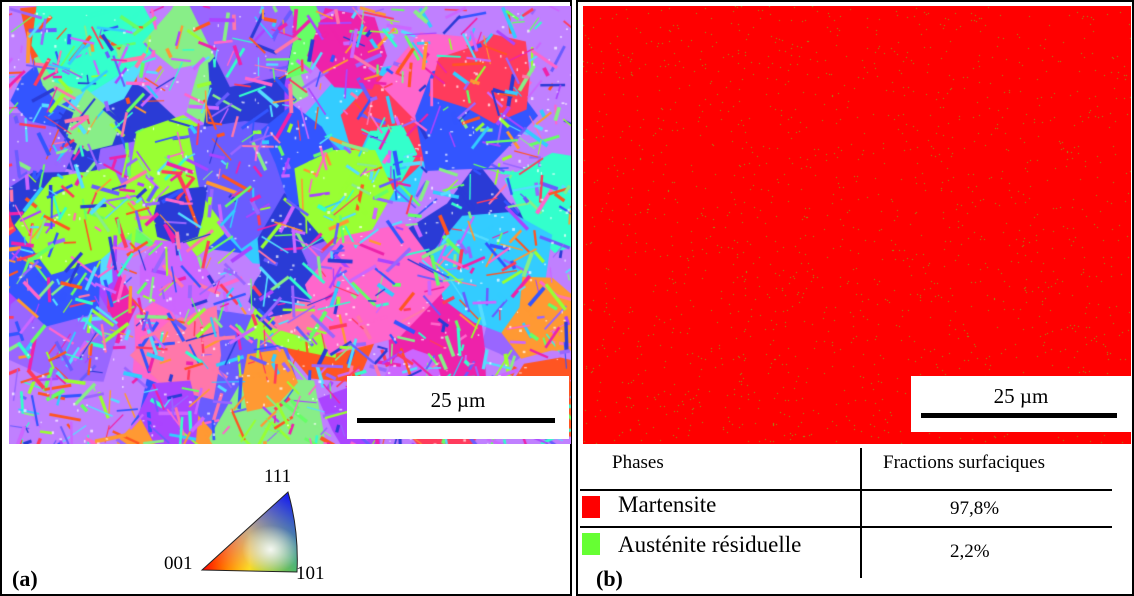  Describe the element at coordinates (178, 563) in the screenshot. I see `ipf-corner-001: 001` at that location.